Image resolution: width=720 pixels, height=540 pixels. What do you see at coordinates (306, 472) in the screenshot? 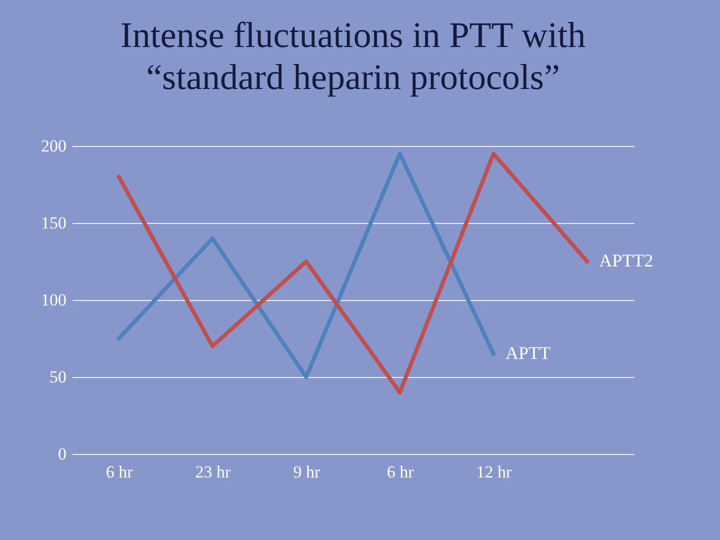
I see `x-tick-label: 9 hr` at bounding box center [306, 472].